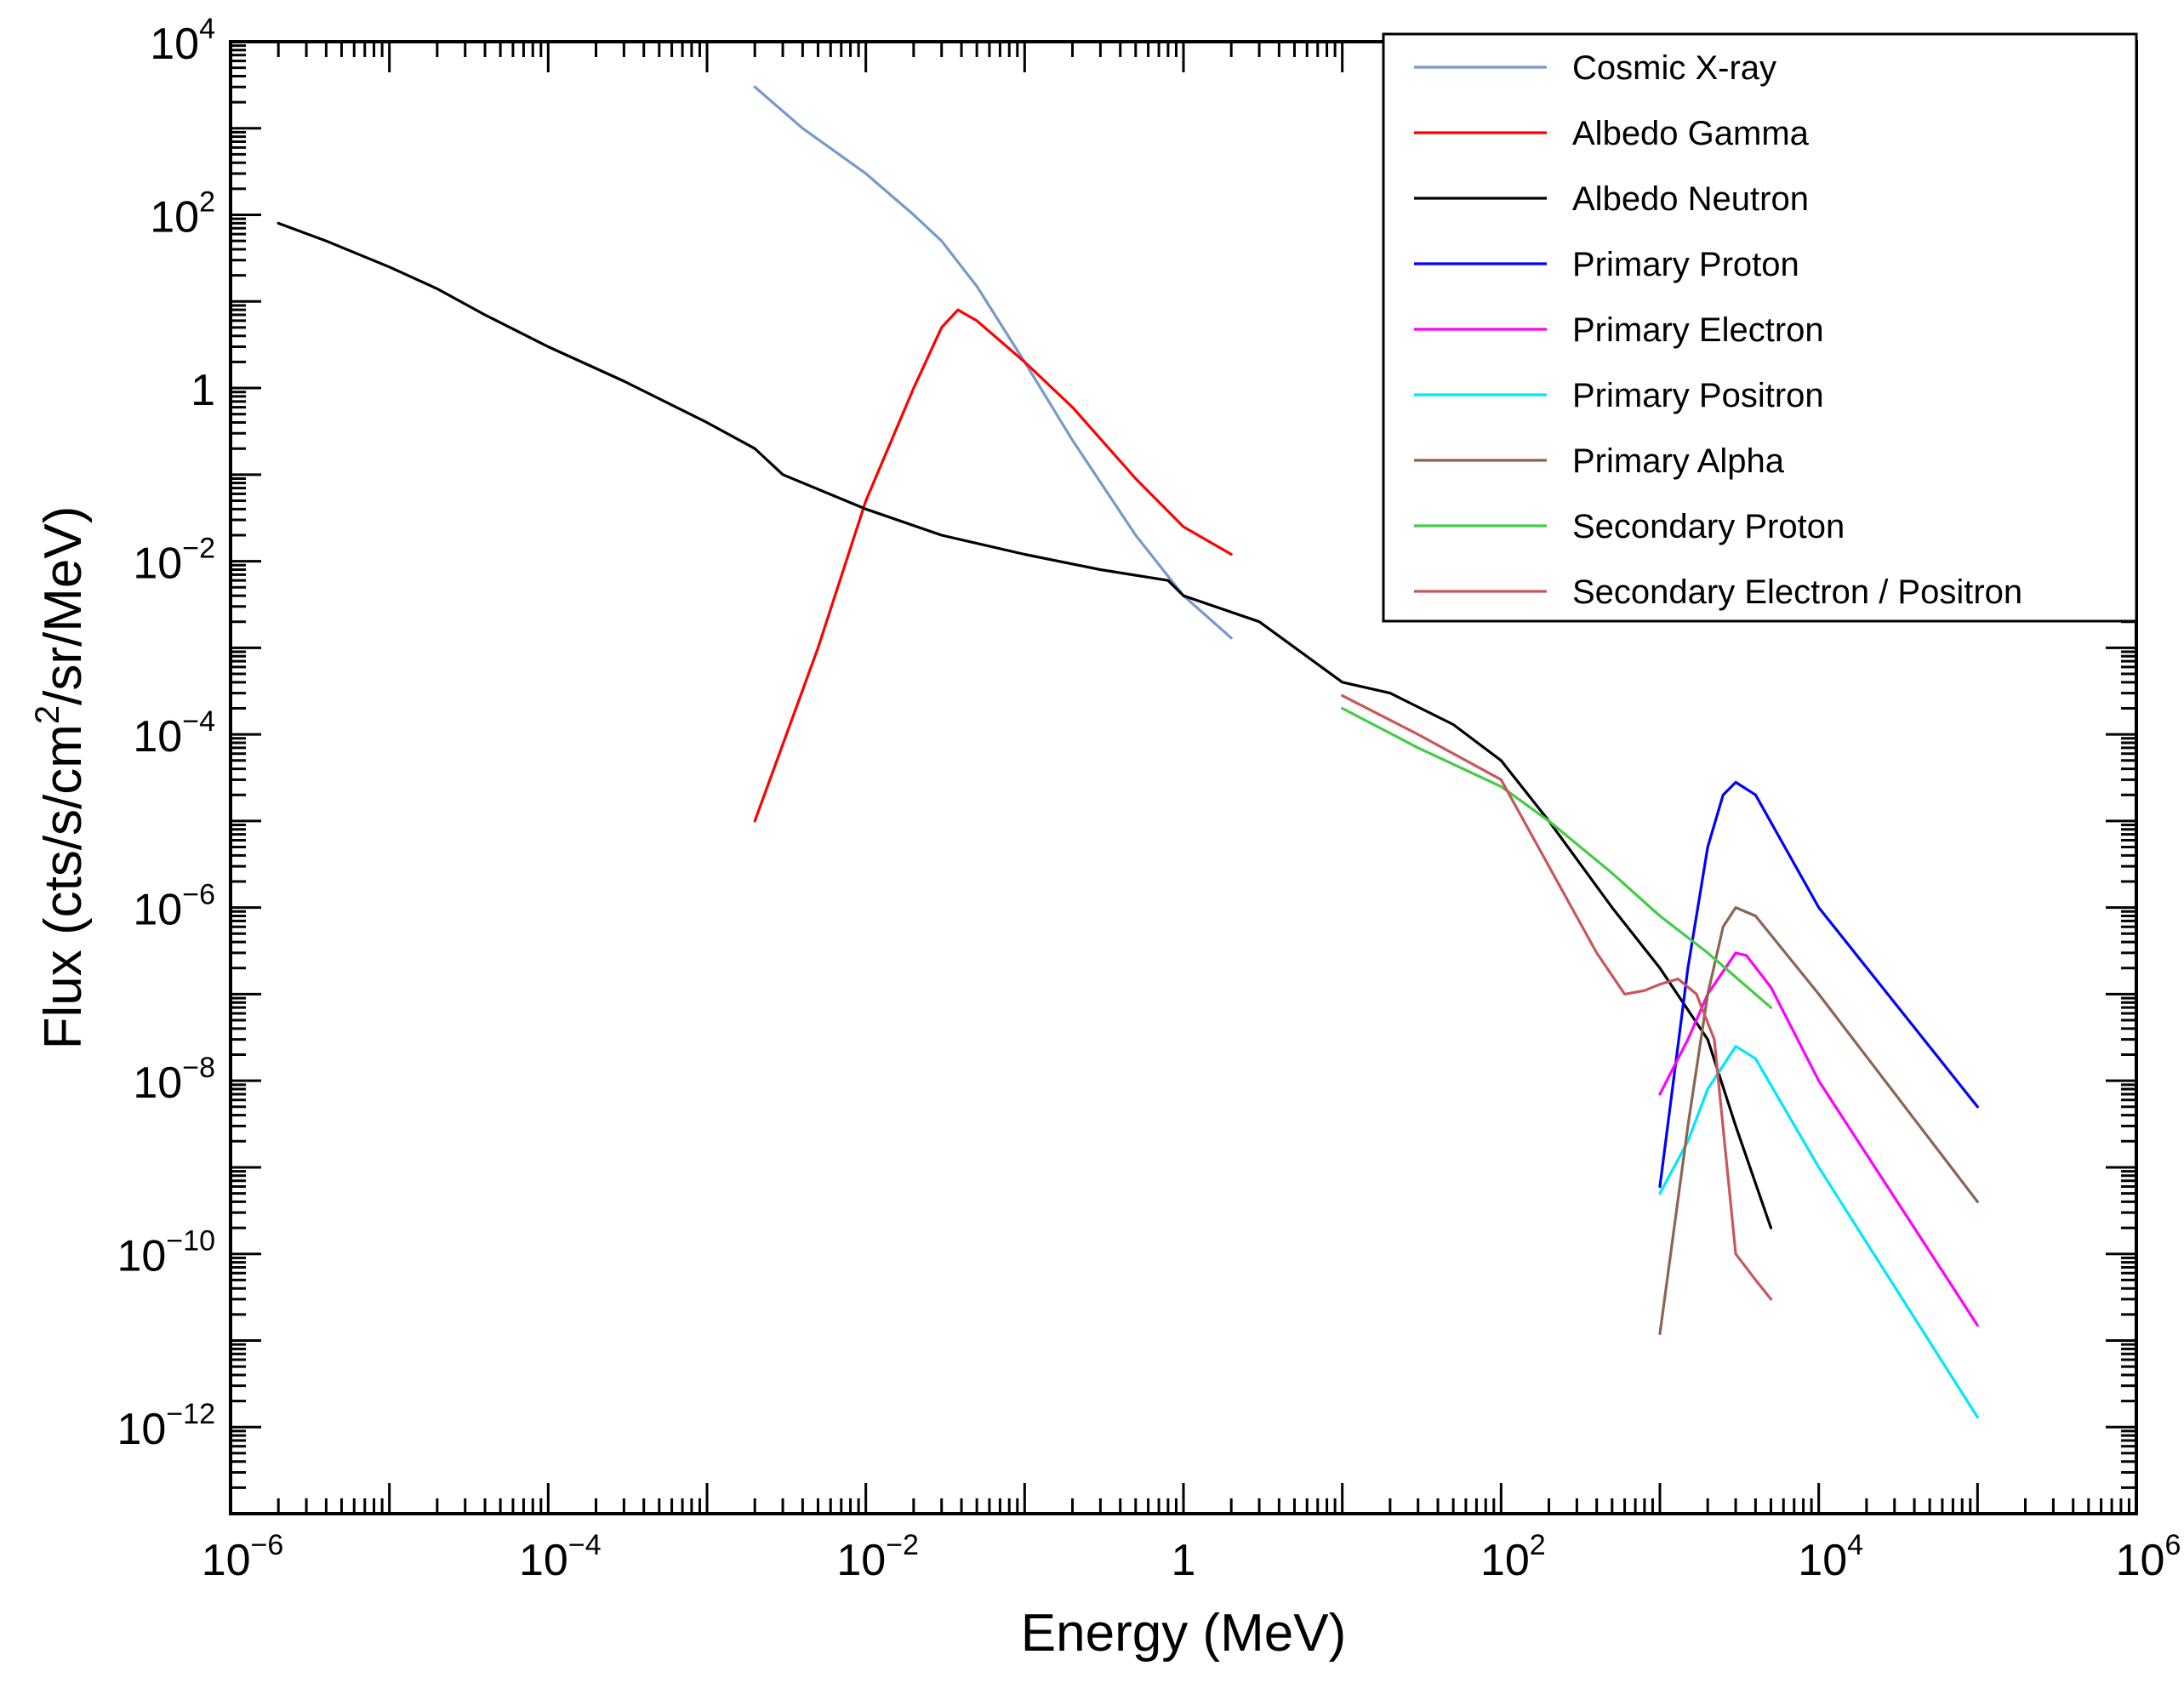 The height and width of the screenshot is (1683, 2184). I want to click on y-tick-label: 10⁻⁸, so click(174, 1080).